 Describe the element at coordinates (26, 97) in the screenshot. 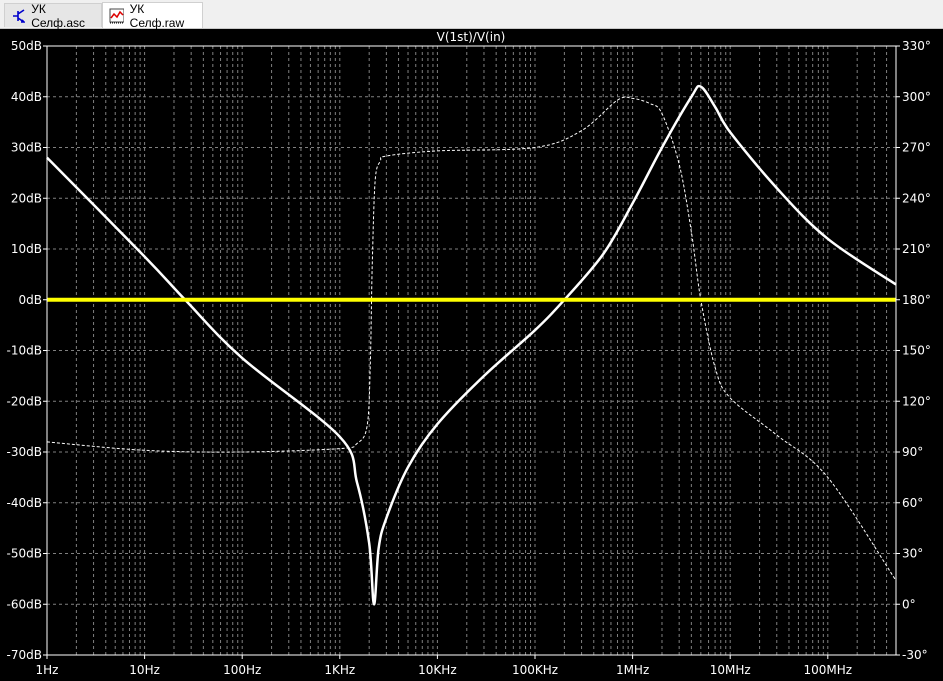

I see `y-left-tick-label: 40dB` at that location.